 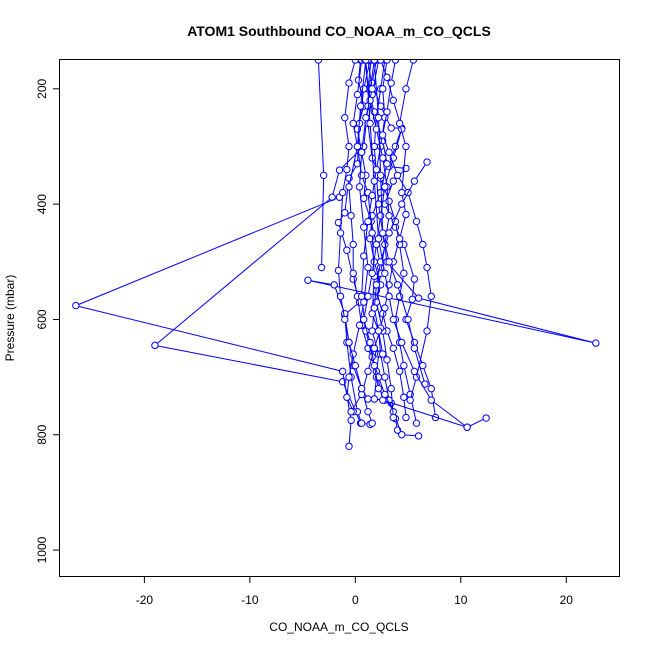 What do you see at coordinates (47, 320) in the screenshot?
I see `y-axis: 200 400 600 800 1000` at bounding box center [47, 320].